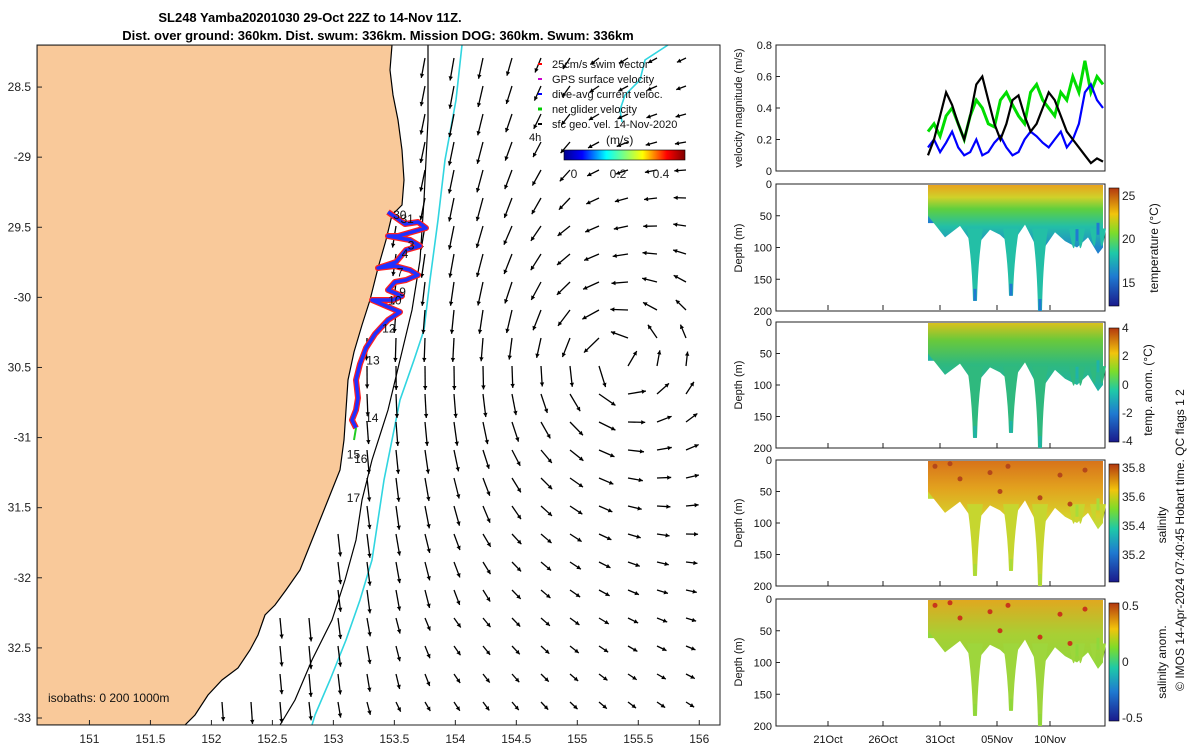  What do you see at coordinates (1125, 356) in the screenshot?
I see `svg-text: 2` at bounding box center [1125, 356].